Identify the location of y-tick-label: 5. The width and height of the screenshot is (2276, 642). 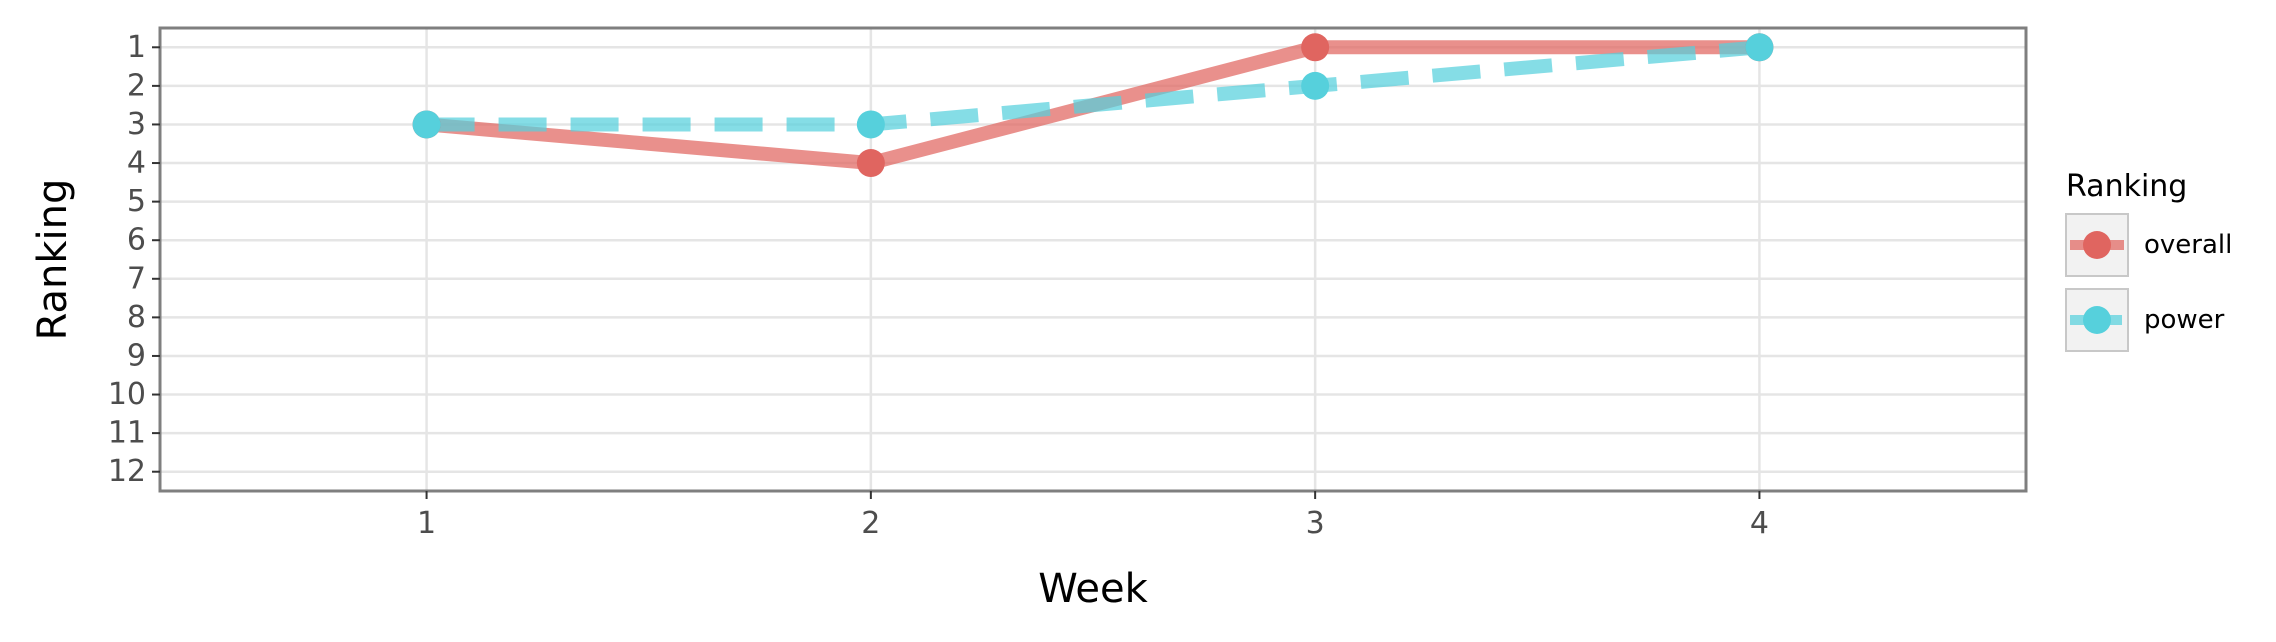
(136, 201).